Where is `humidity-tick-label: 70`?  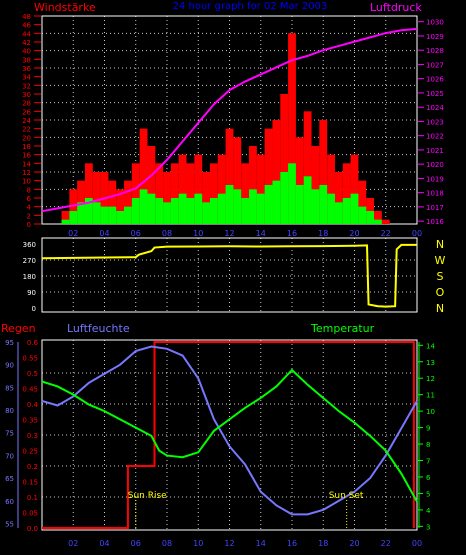
humidity-tick-label: 70 is located at coordinates (9, 456).